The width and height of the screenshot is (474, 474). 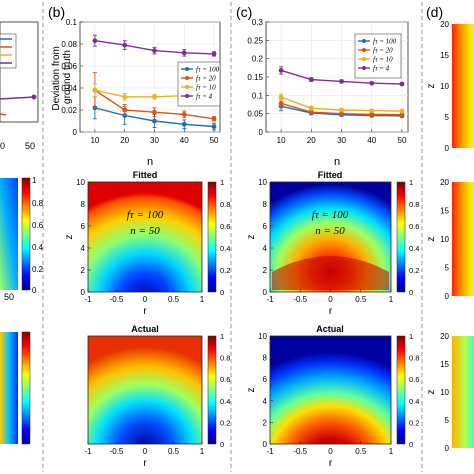 What do you see at coordinates (69, 110) in the screenshot?
I see `ytick-label: 0.02` at bounding box center [69, 110].